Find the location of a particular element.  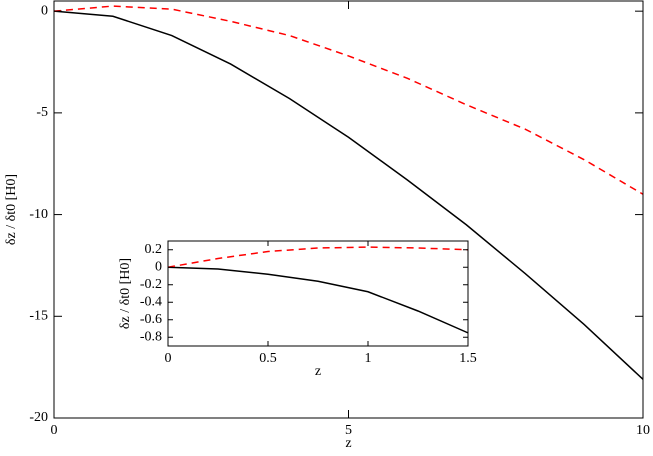

x-tick-label: 1 is located at coordinates (368, 358).